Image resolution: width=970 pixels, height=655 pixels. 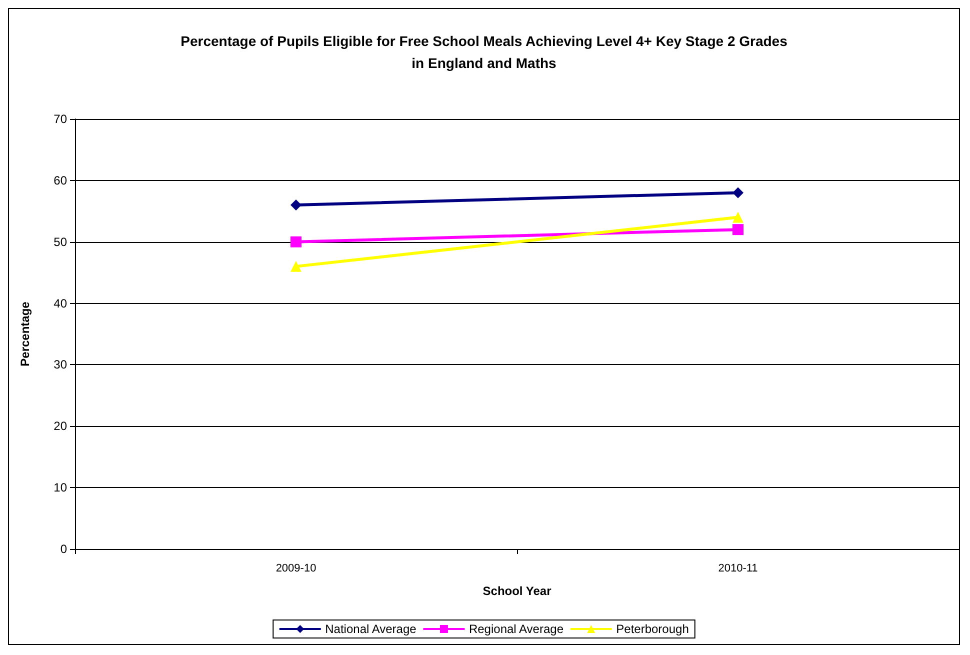 What do you see at coordinates (738, 568) in the screenshot?
I see `x-tick-label: 2010-11` at bounding box center [738, 568].